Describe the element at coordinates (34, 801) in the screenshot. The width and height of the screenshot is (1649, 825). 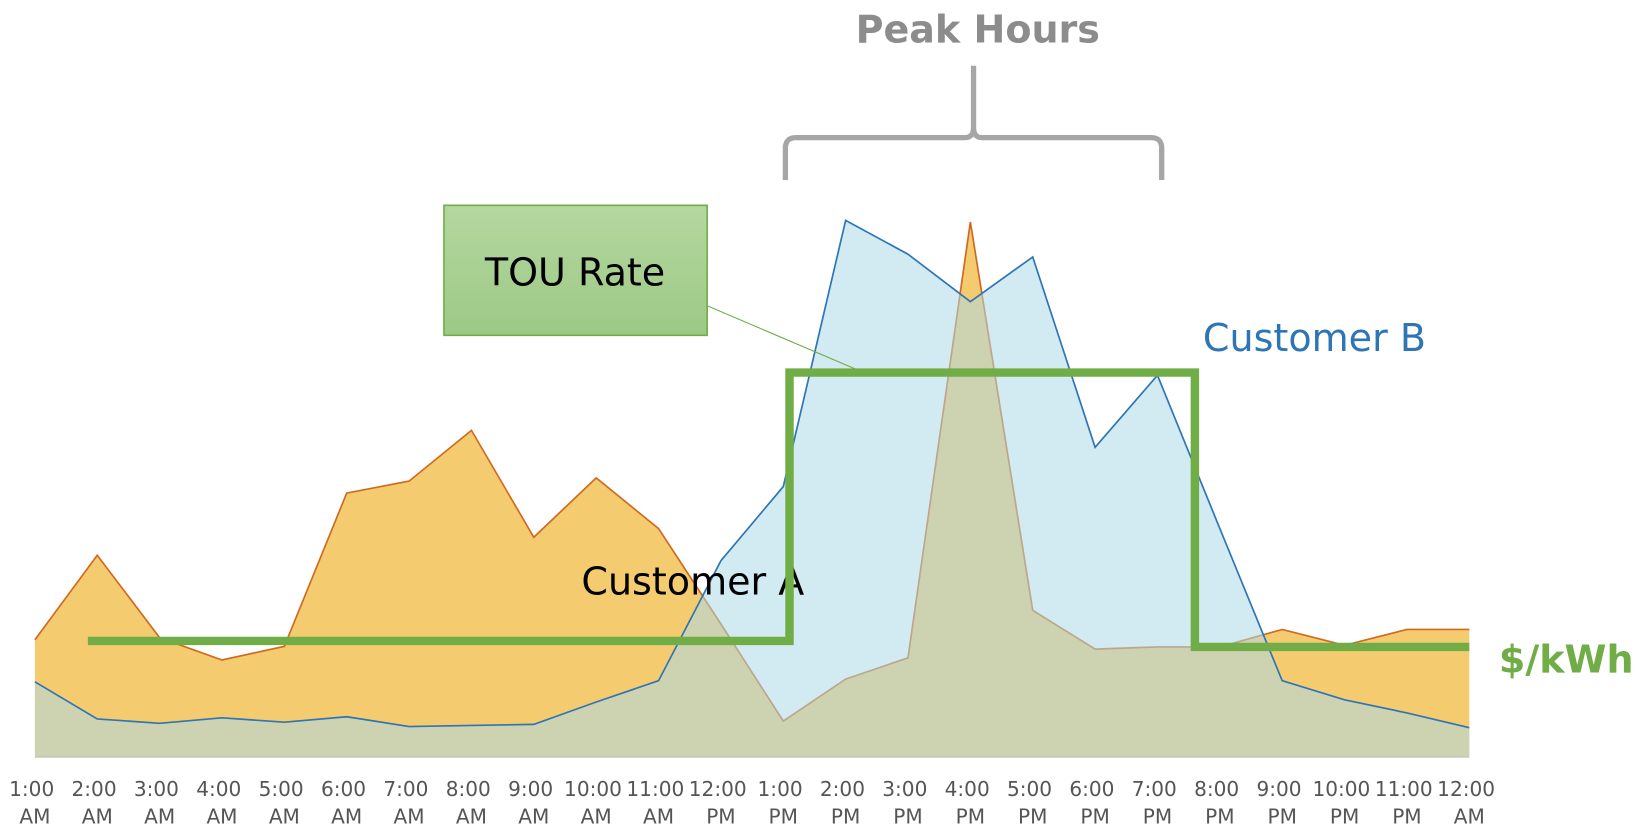
I see `x-tick-label: 1:00 AM` at that location.